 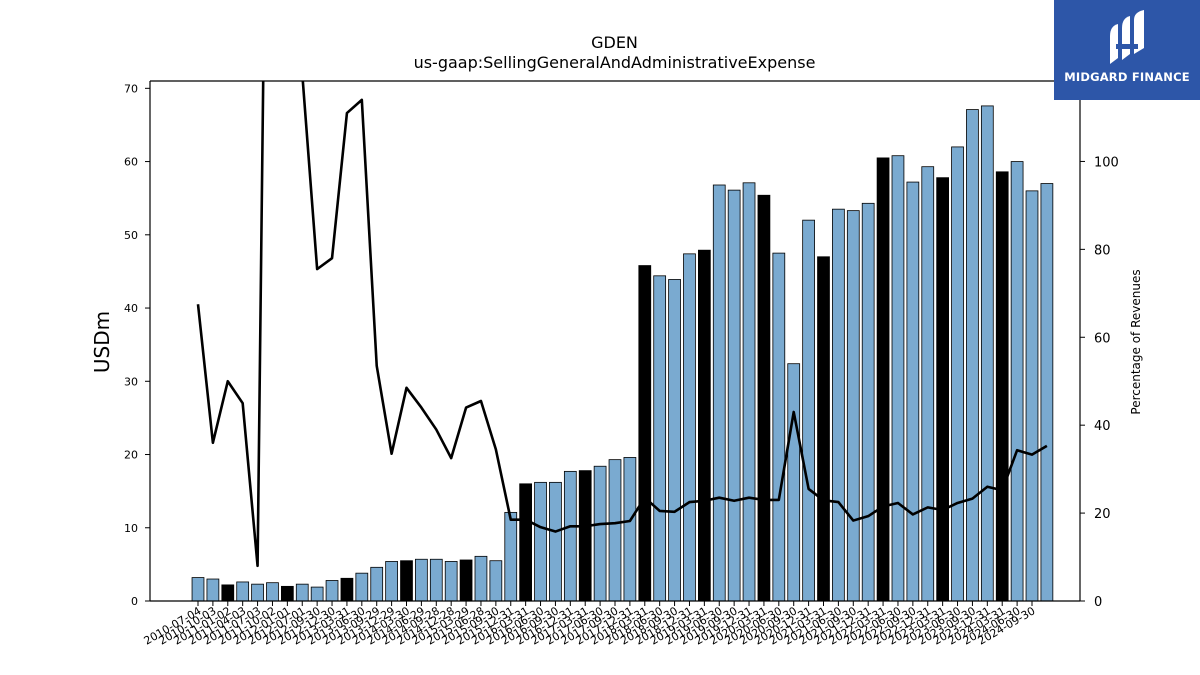 I want to click on y-tick-label: 50, so click(x=131, y=235).